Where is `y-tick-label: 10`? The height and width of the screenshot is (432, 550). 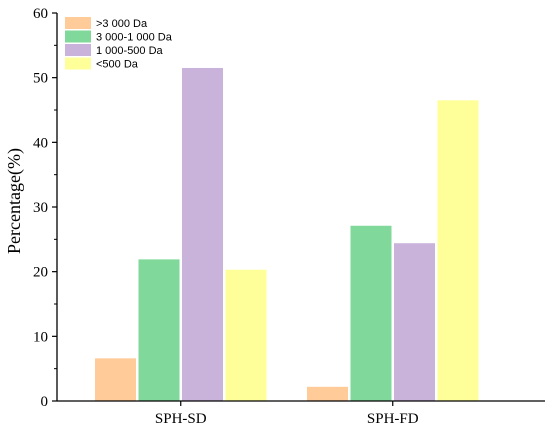 y-tick-label: 10 is located at coordinates (40, 337).